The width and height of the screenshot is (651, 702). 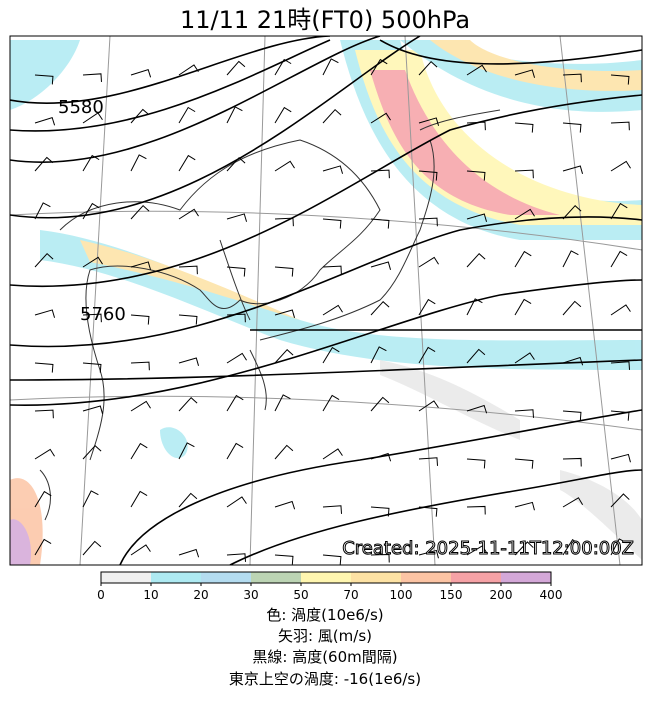 I want to click on colorbar-tick-label: 150, so click(x=451, y=595).